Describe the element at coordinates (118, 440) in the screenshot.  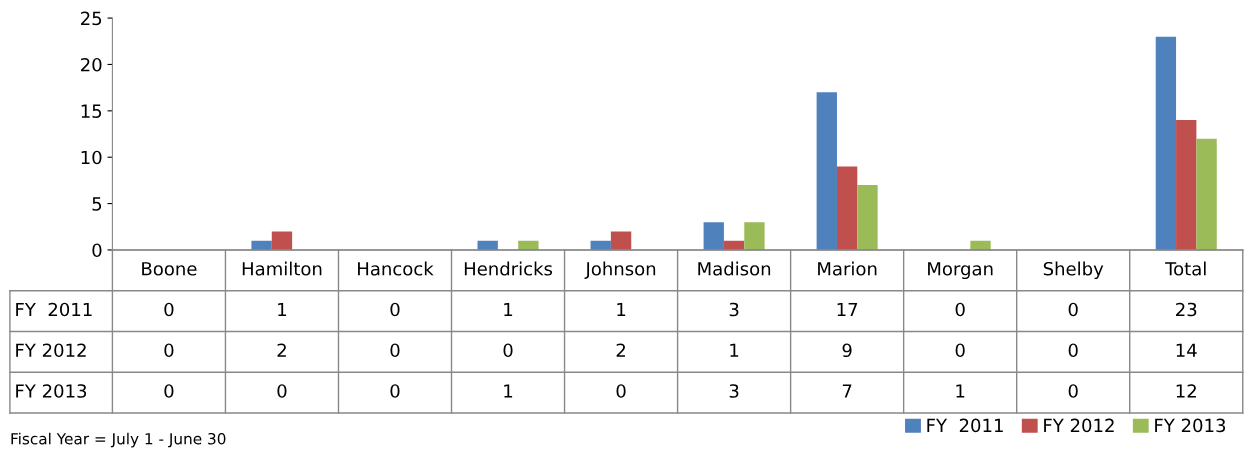
I see `text: Fiscal Year = July 1 - June 30` at that location.